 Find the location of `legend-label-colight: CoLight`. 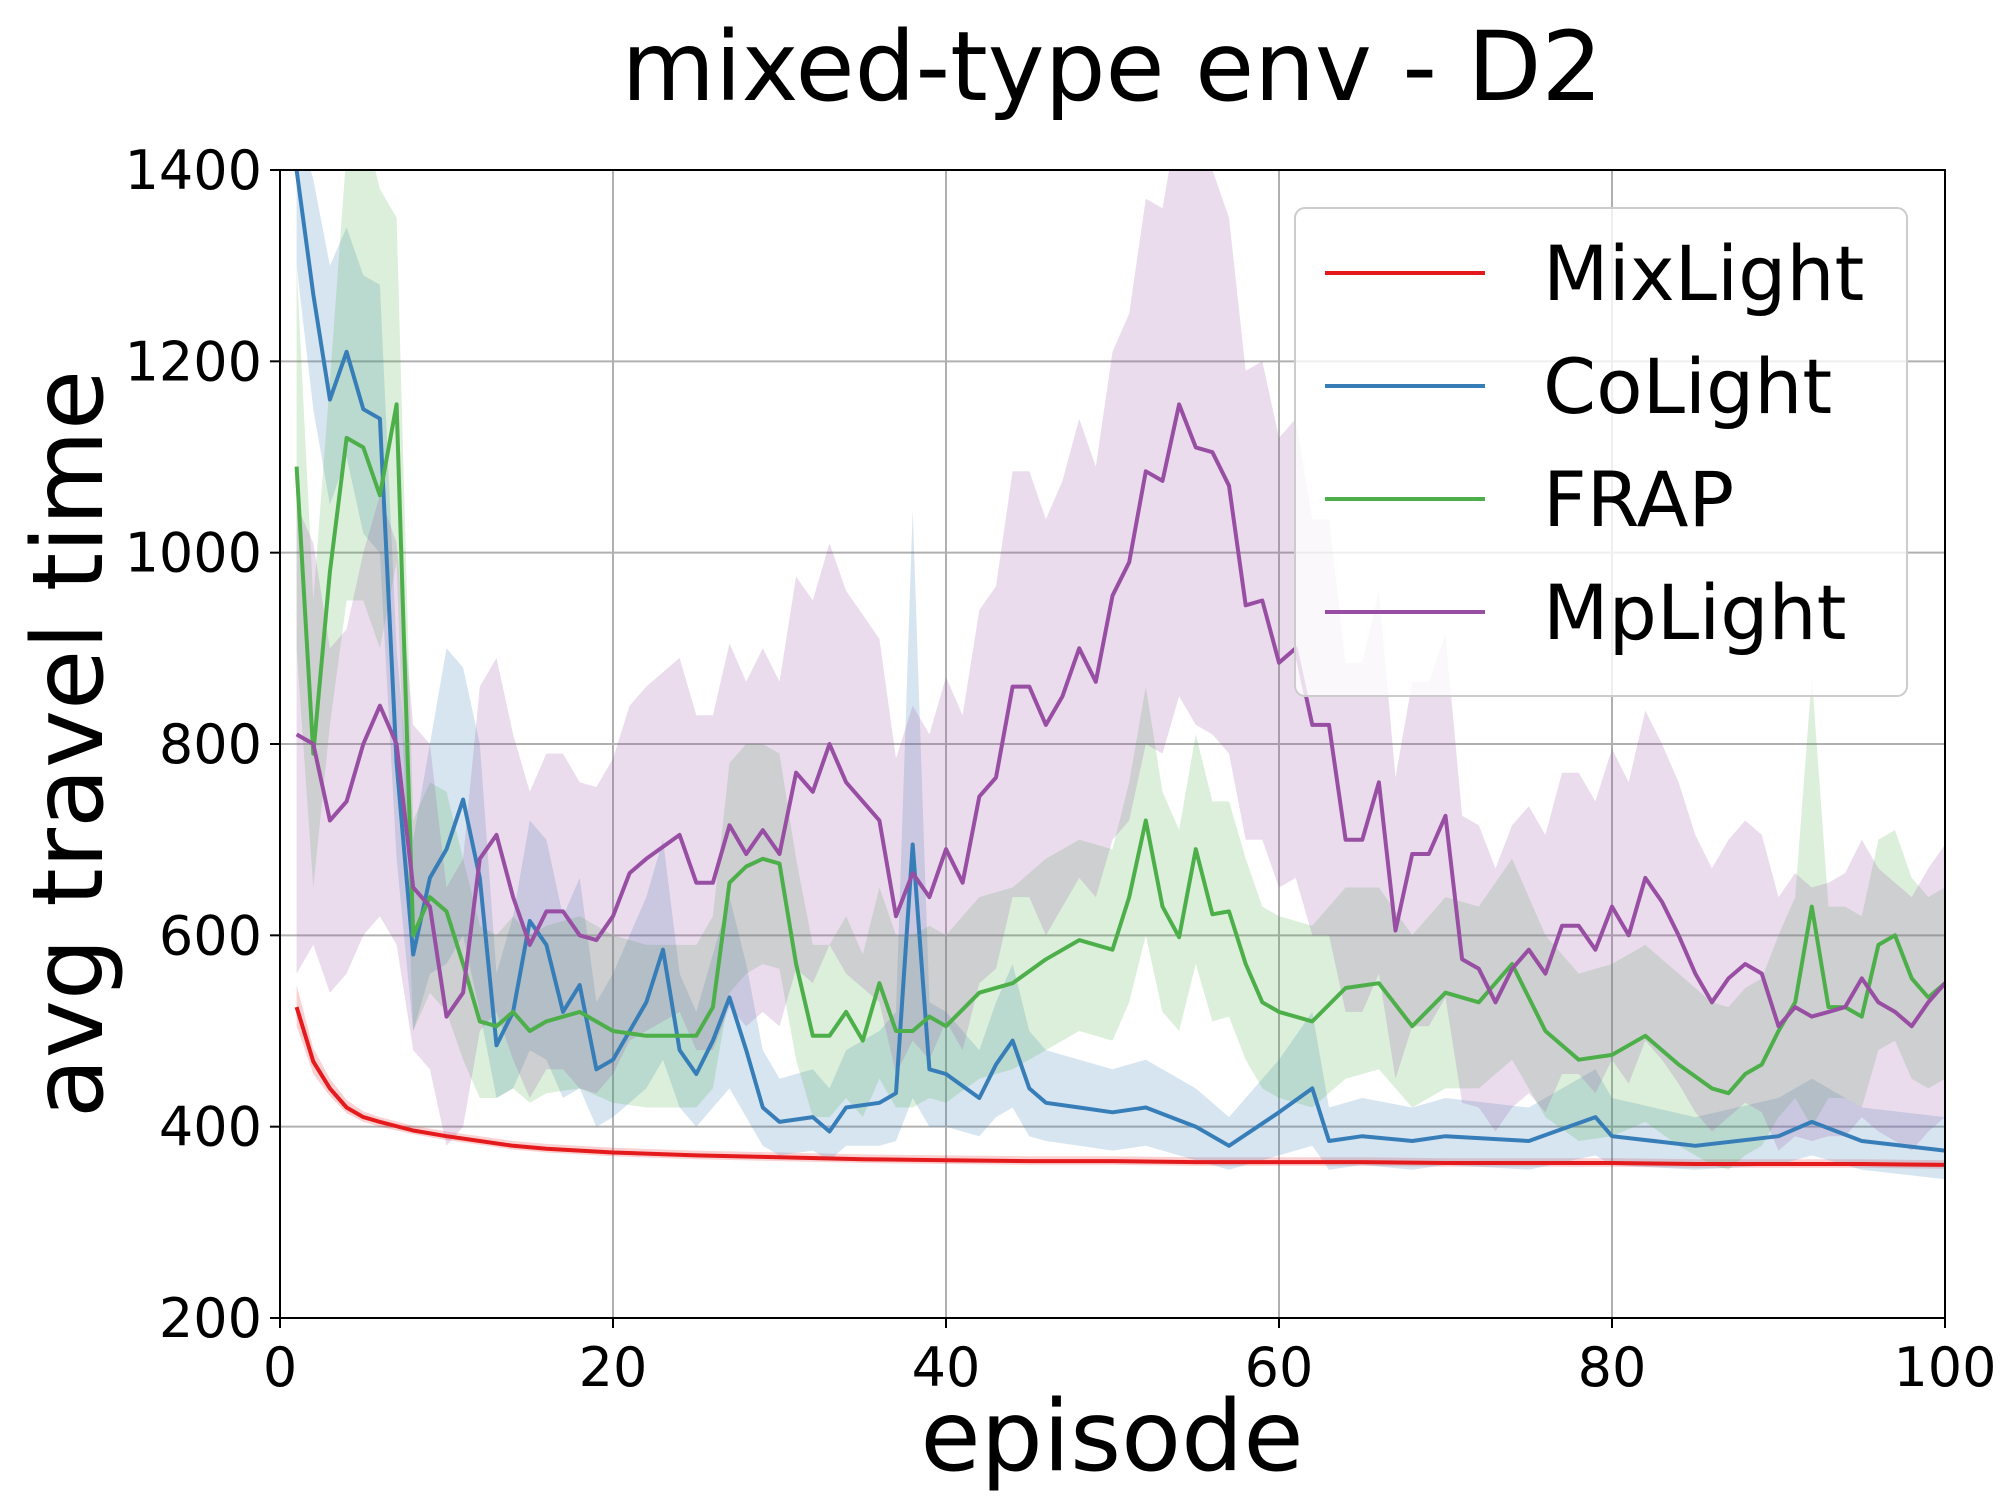

legend-label-colight: CoLight is located at coordinates (1687, 386).